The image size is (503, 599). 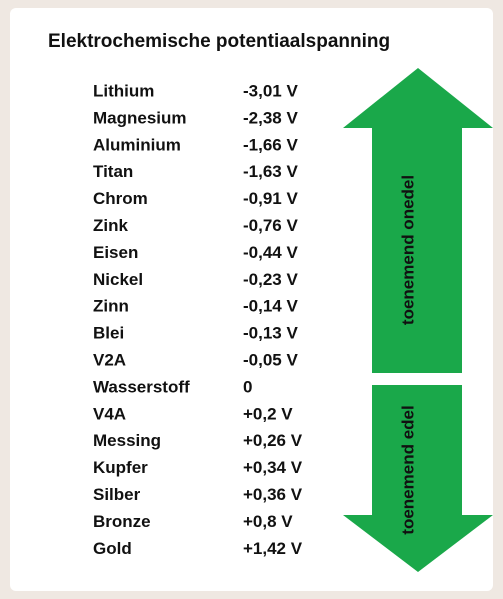 What do you see at coordinates (268, 521) in the screenshot?
I see `potential: +0,8 V` at bounding box center [268, 521].